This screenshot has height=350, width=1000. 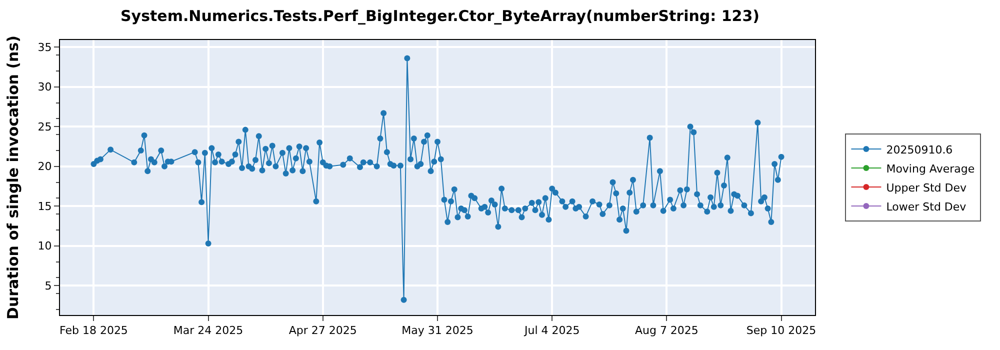 I want to click on y-tick-label: 20, so click(x=45, y=167).